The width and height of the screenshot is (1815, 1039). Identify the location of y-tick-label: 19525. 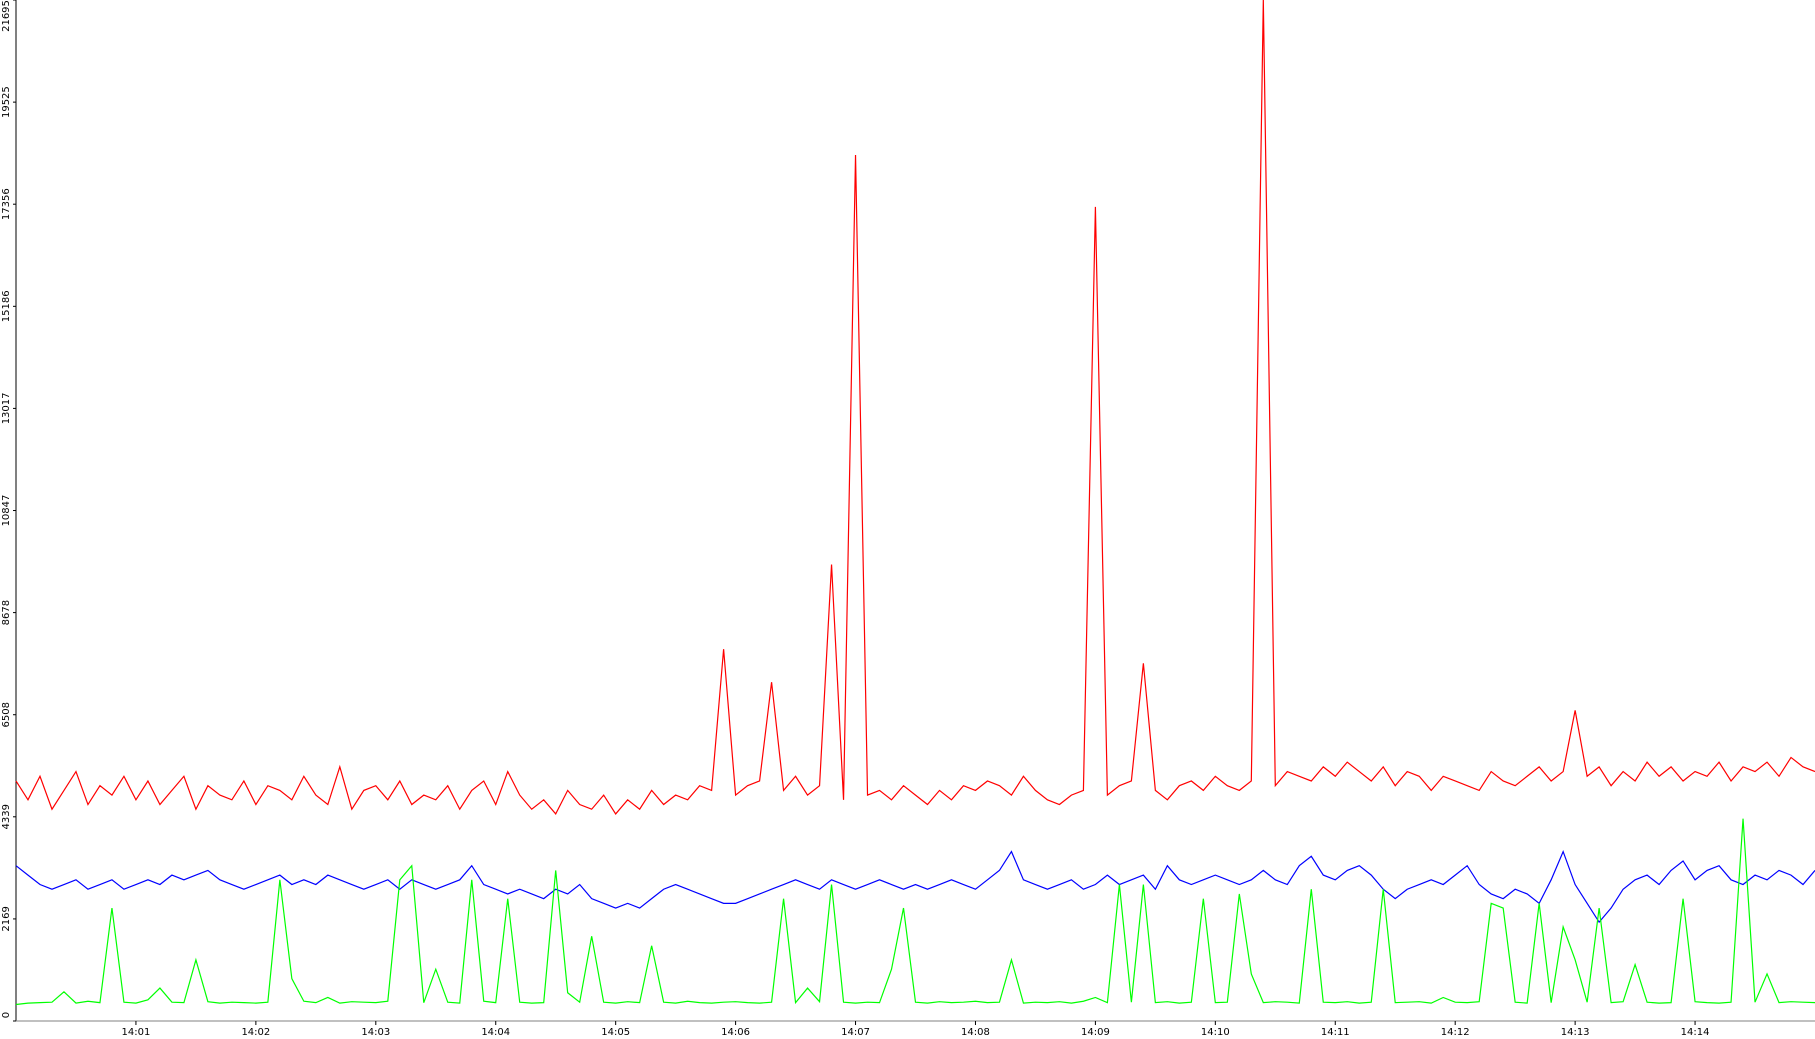
(6, 102).